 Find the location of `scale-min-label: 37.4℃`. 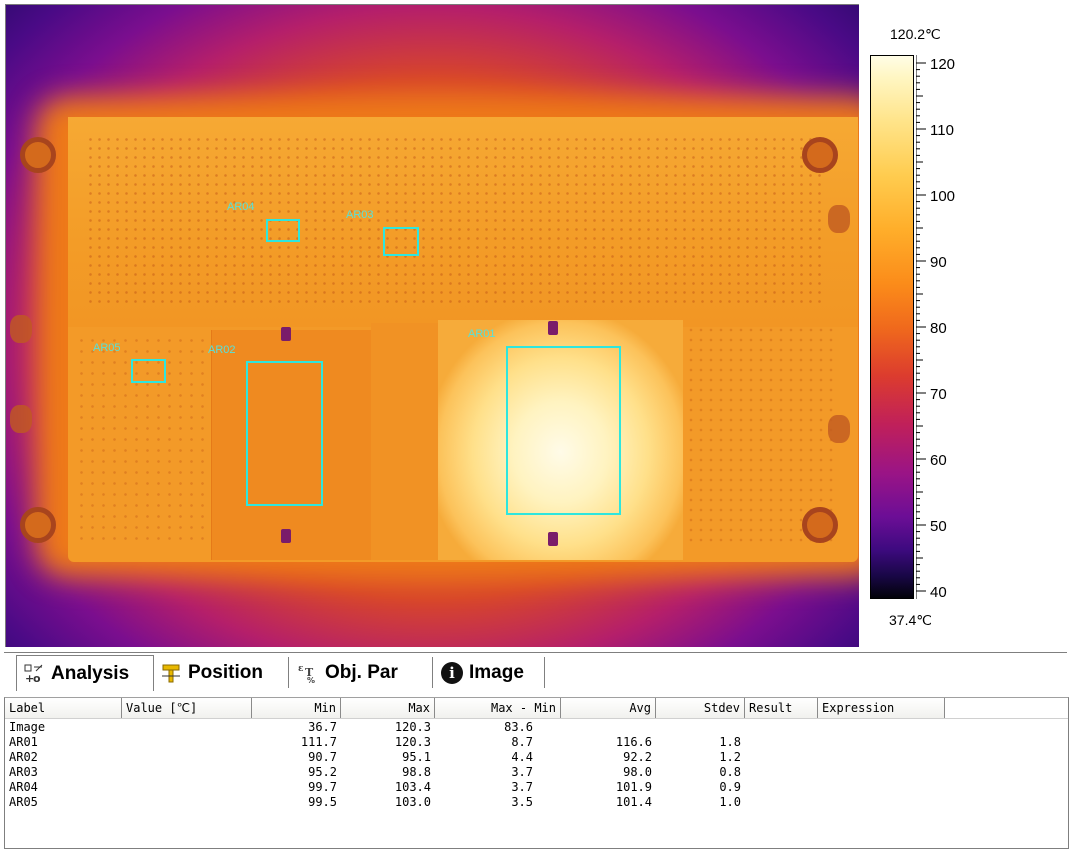

scale-min-label: 37.4℃ is located at coordinates (910, 620).